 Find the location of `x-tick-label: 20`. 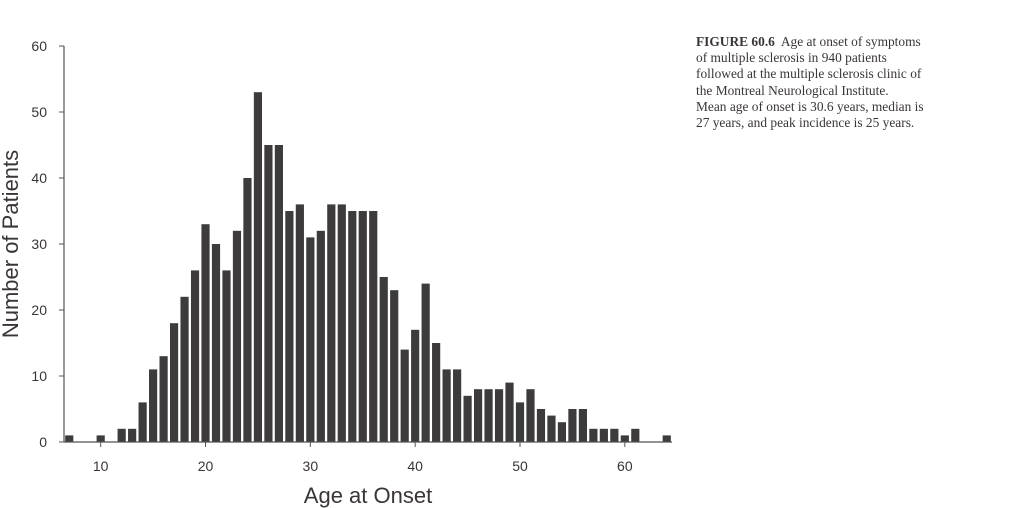

x-tick-label: 20 is located at coordinates (206, 466).